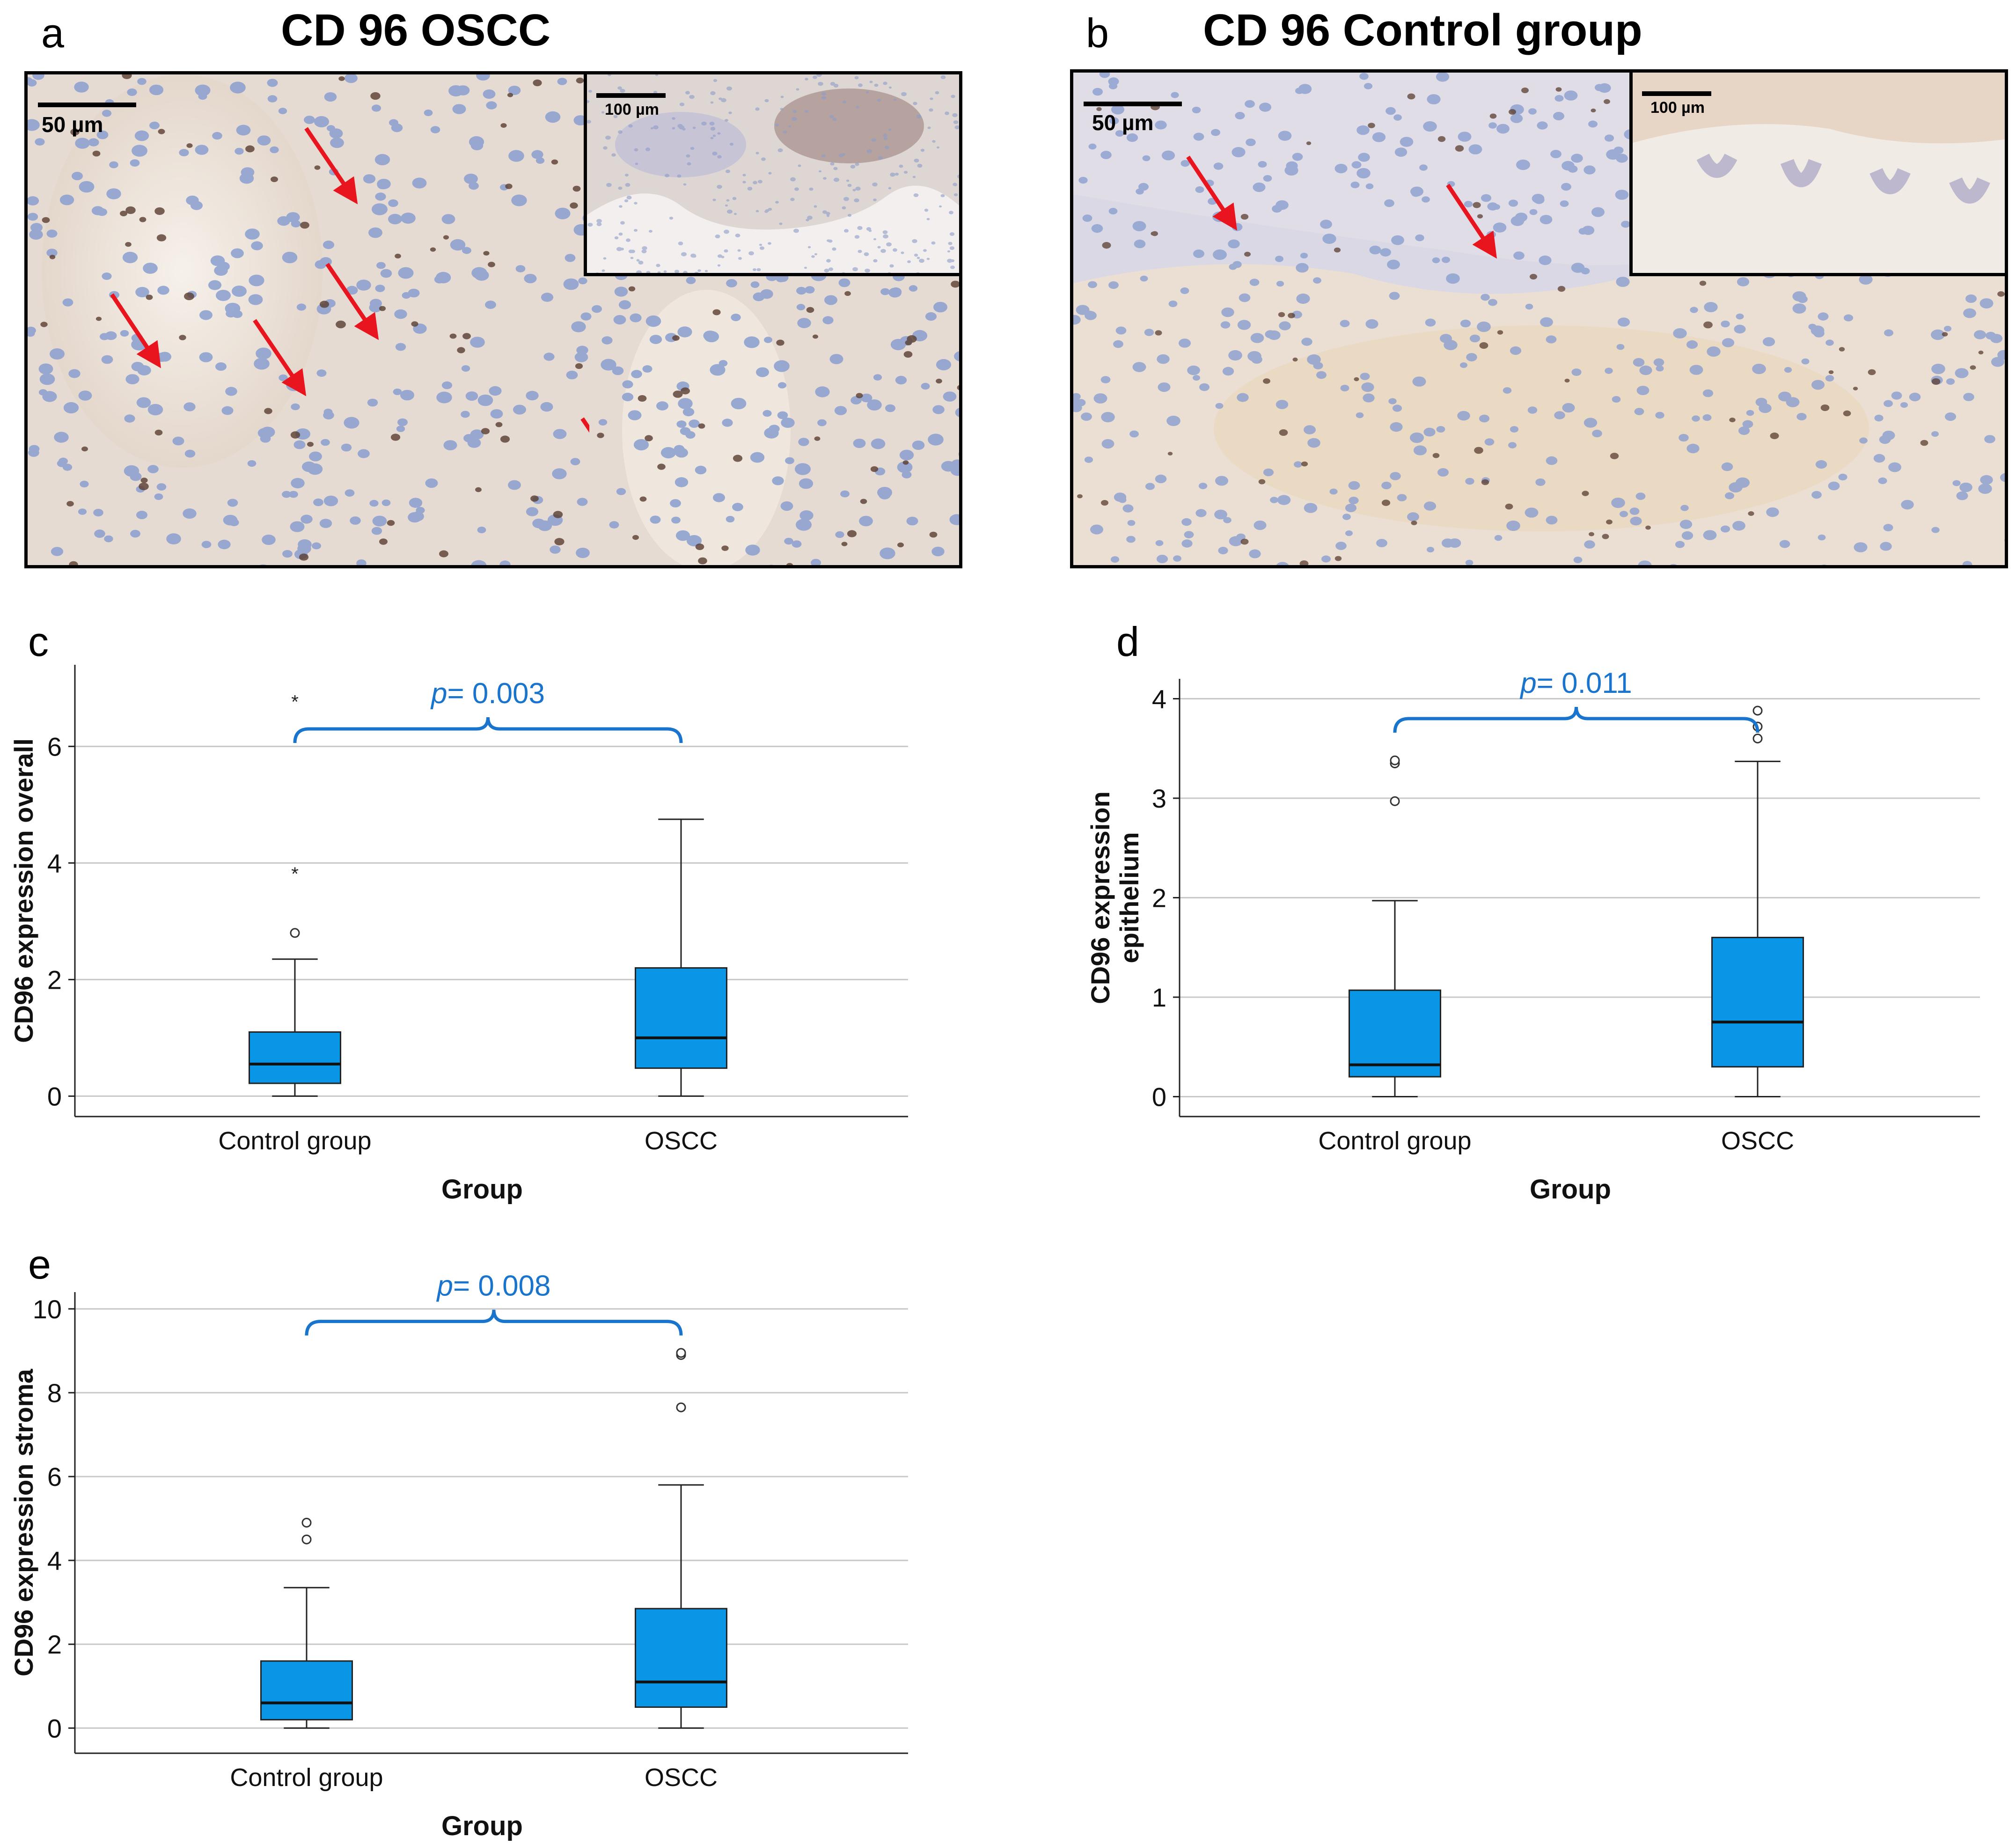 The width and height of the screenshot is (2016, 1845). Describe the element at coordinates (295, 1057) in the screenshot. I see `box` at that location.